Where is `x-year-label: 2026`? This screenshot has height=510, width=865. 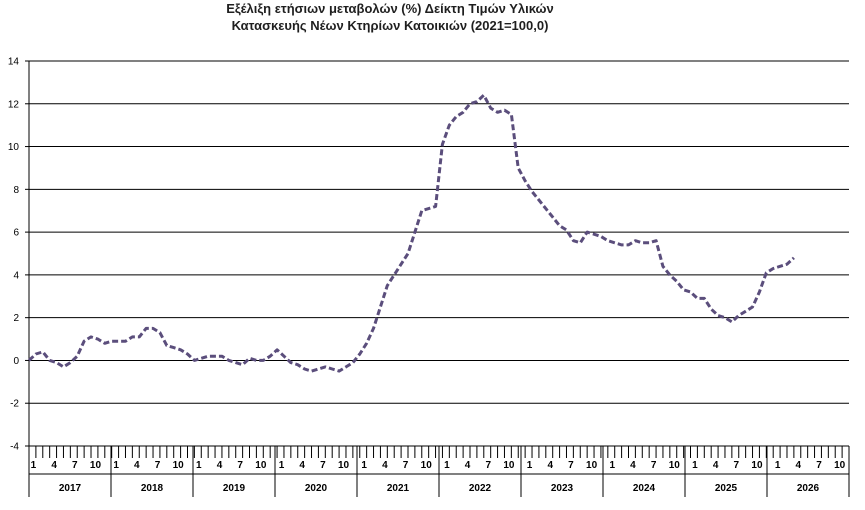
x-year-label: 2026 is located at coordinates (808, 488).